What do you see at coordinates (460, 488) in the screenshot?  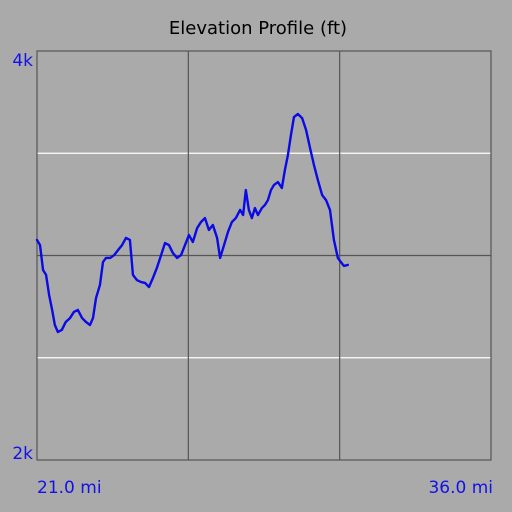 I see `x-tick-label: 36.0 mi` at bounding box center [460, 488].